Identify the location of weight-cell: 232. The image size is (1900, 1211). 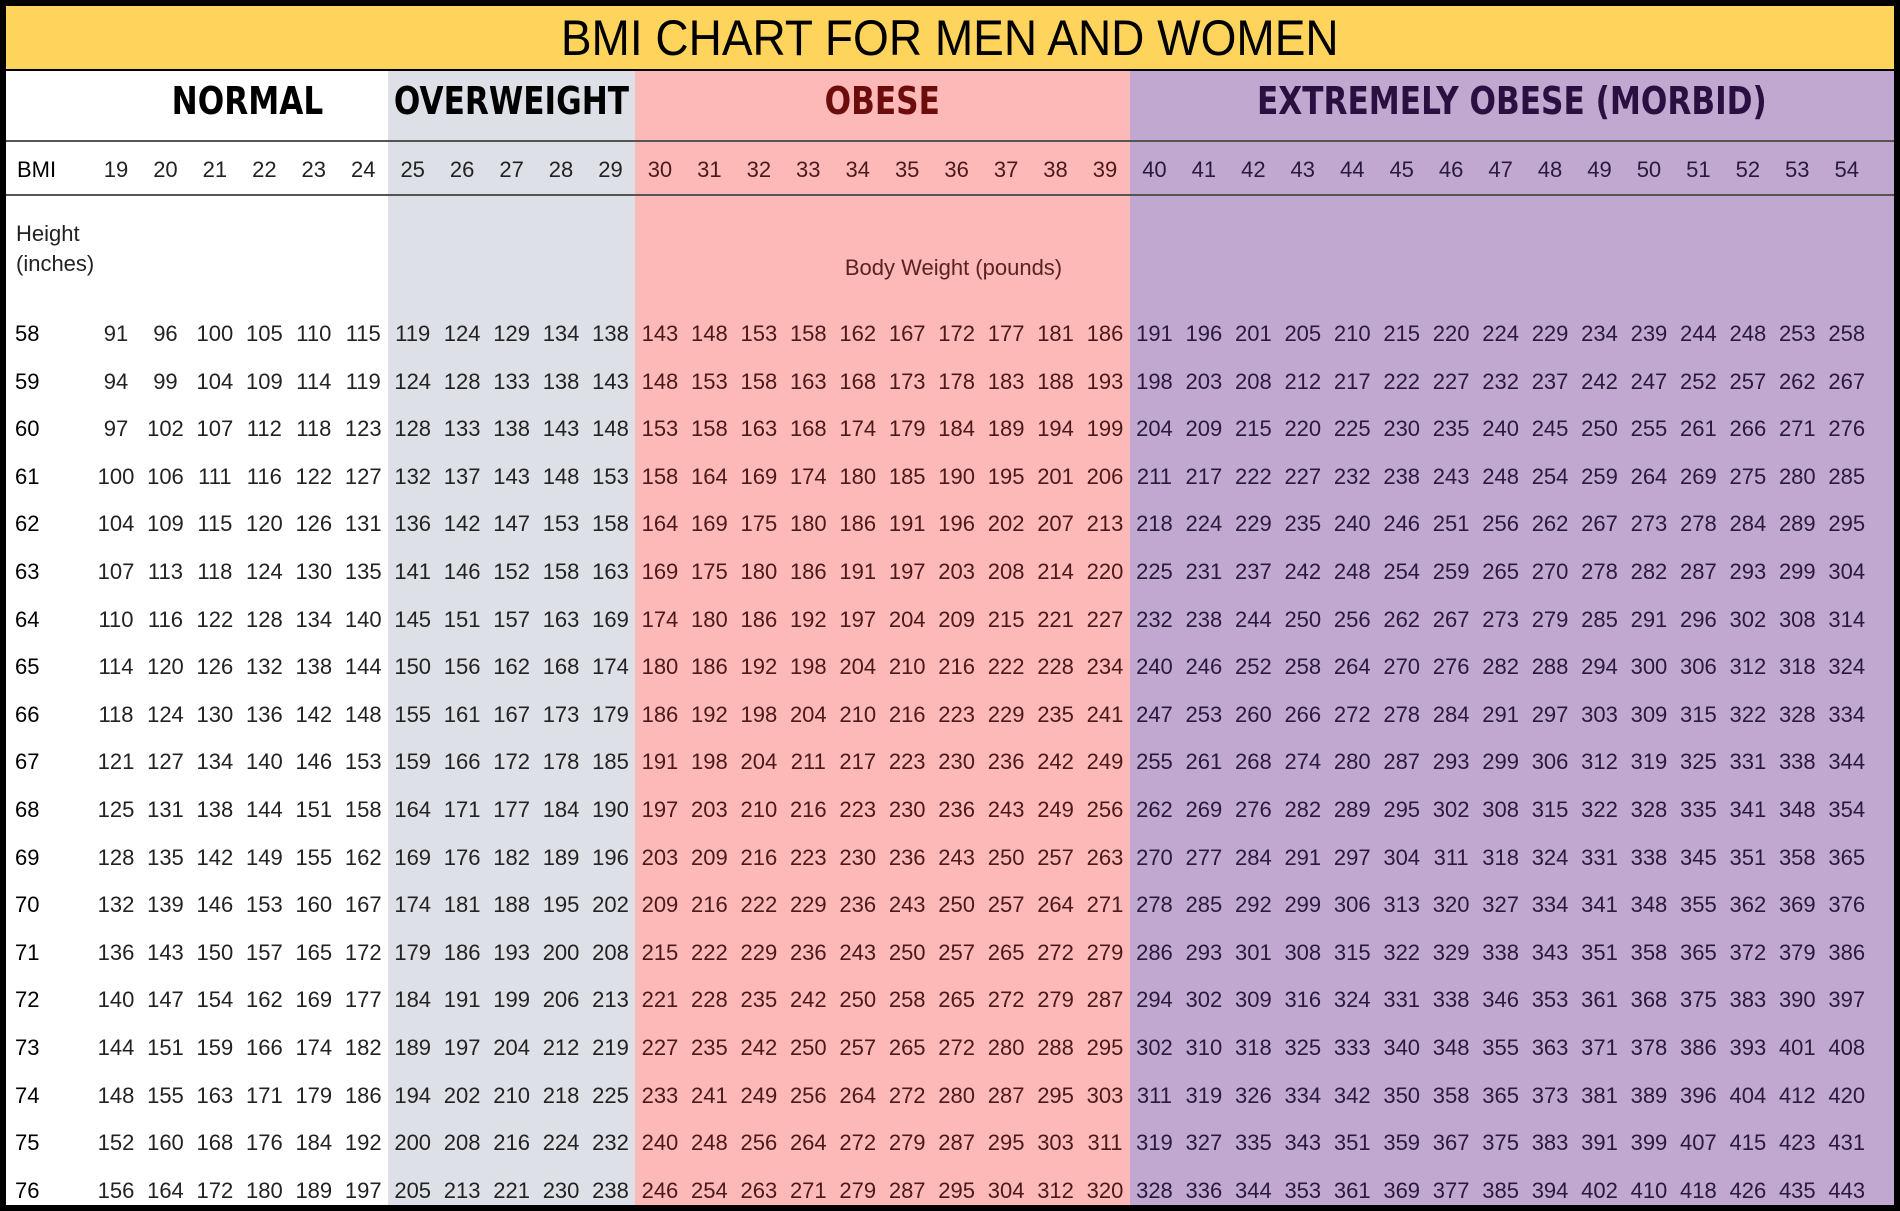
(1500, 381).